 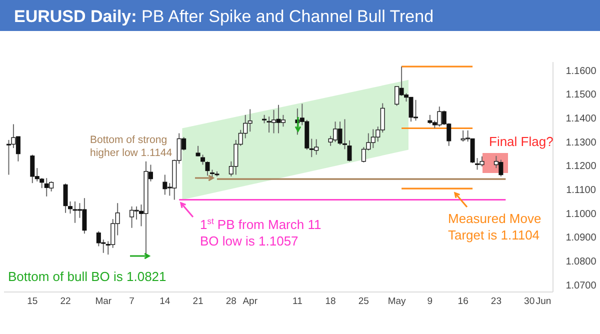 What do you see at coordinates (261, 232) in the screenshot?
I see `annotation: 1$^{st}$ PB from March 11 BO low is 1.1057` at bounding box center [261, 232].